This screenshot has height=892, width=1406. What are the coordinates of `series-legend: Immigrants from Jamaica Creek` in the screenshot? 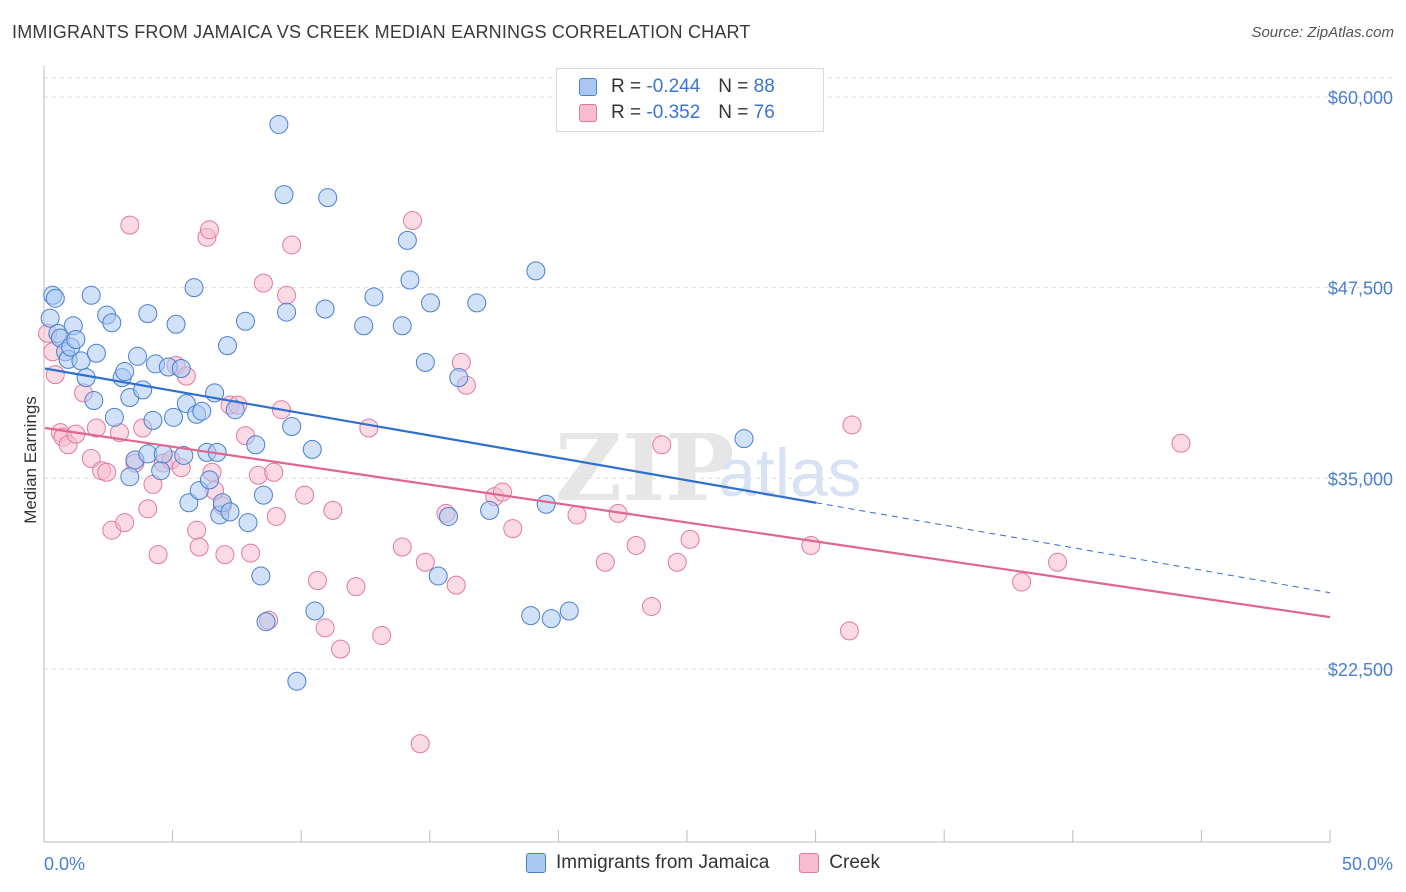 It's located at (703, 863).